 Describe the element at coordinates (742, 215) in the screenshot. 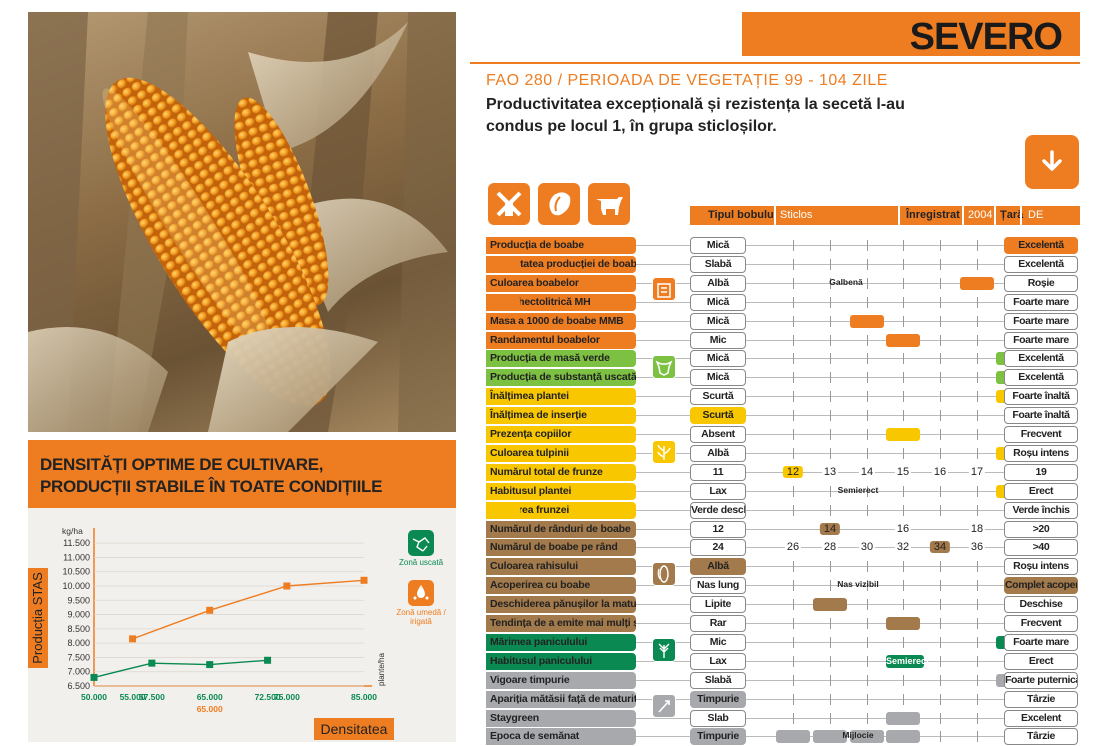

I see `kernel-type-label: Tipul bobului` at that location.